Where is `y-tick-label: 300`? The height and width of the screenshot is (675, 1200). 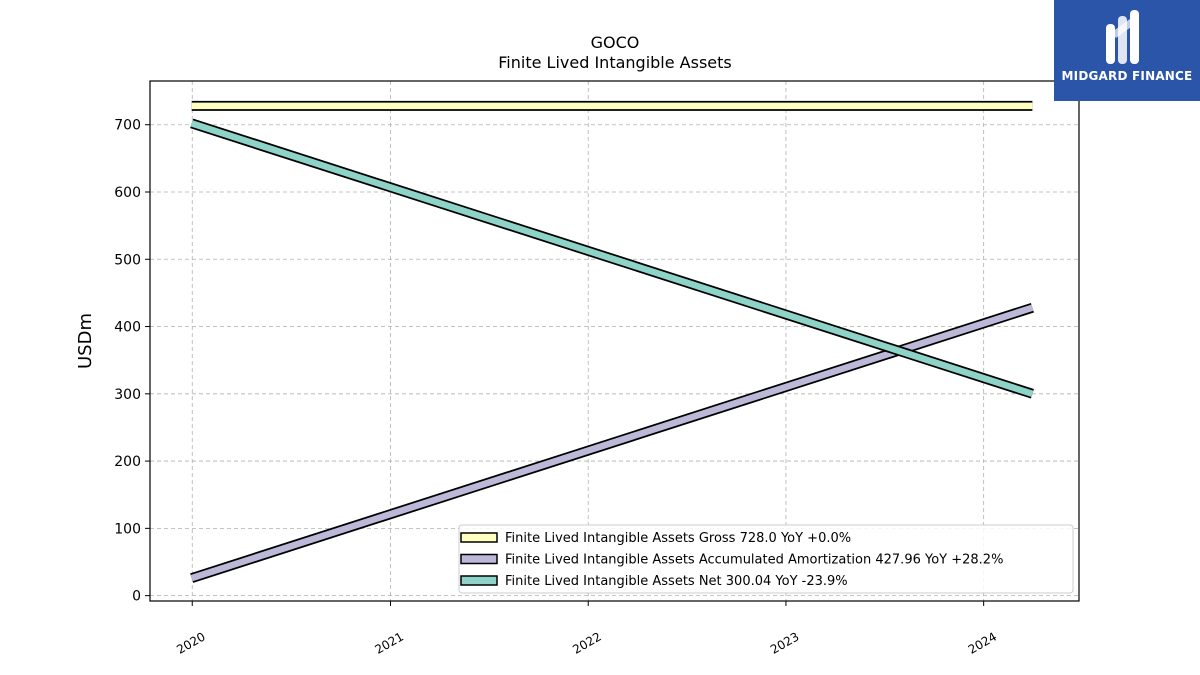 y-tick-label: 300 is located at coordinates (127, 395).